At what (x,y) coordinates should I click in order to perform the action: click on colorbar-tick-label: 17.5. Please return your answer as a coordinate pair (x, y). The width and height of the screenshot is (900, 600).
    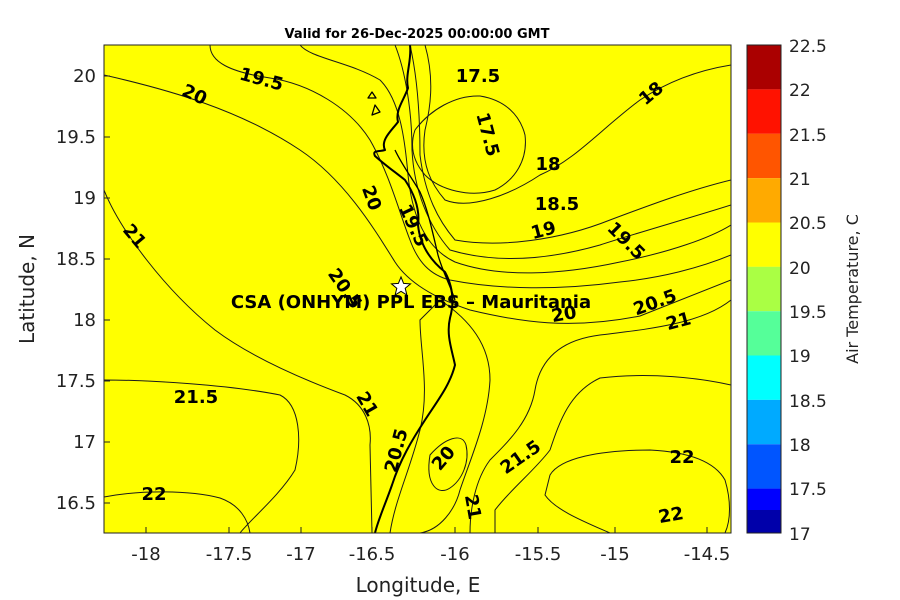
    Looking at the image, I should click on (808, 490).